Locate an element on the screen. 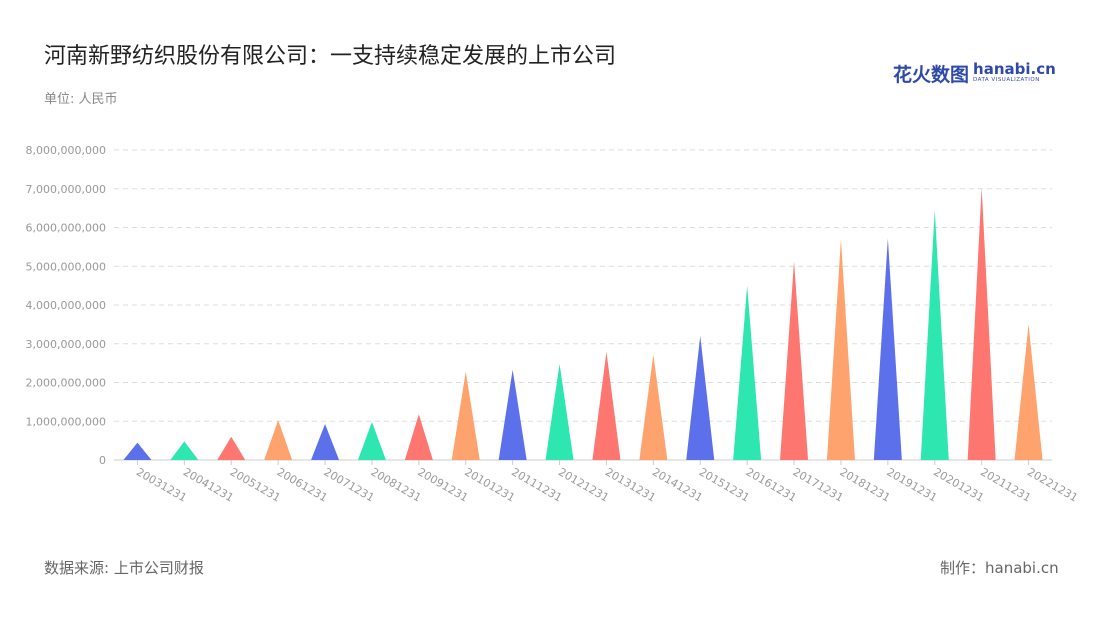 This screenshot has width=1100, height=620. x-tick-label: 20171231 is located at coordinates (818, 484).